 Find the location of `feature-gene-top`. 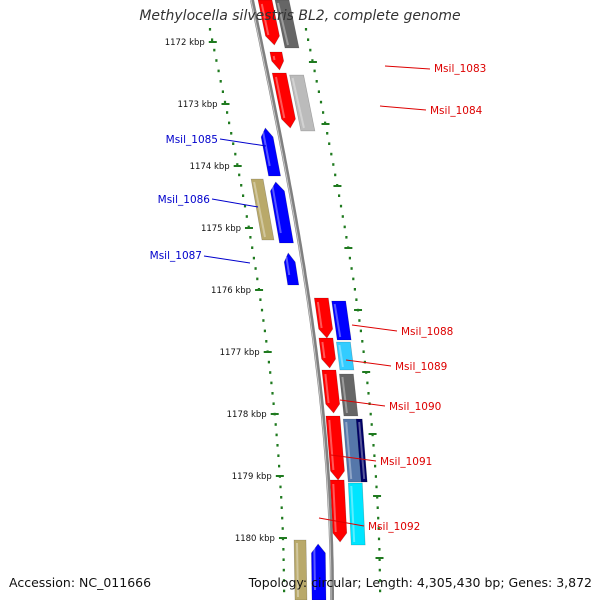

feature-gene-top is located at coordinates (268, 23).